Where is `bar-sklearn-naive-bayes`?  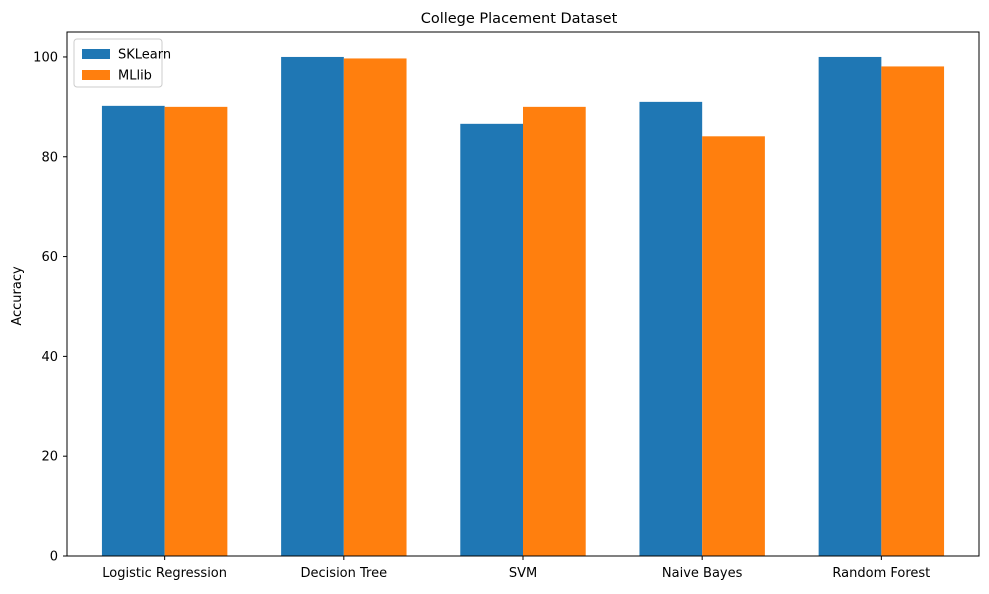
bar-sklearn-naive-bayes is located at coordinates (671, 328).